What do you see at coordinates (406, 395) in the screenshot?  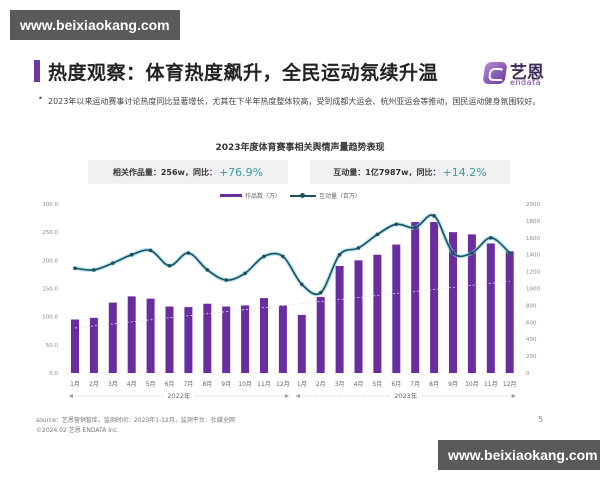 I see `year-group-label: 2023年` at bounding box center [406, 395].